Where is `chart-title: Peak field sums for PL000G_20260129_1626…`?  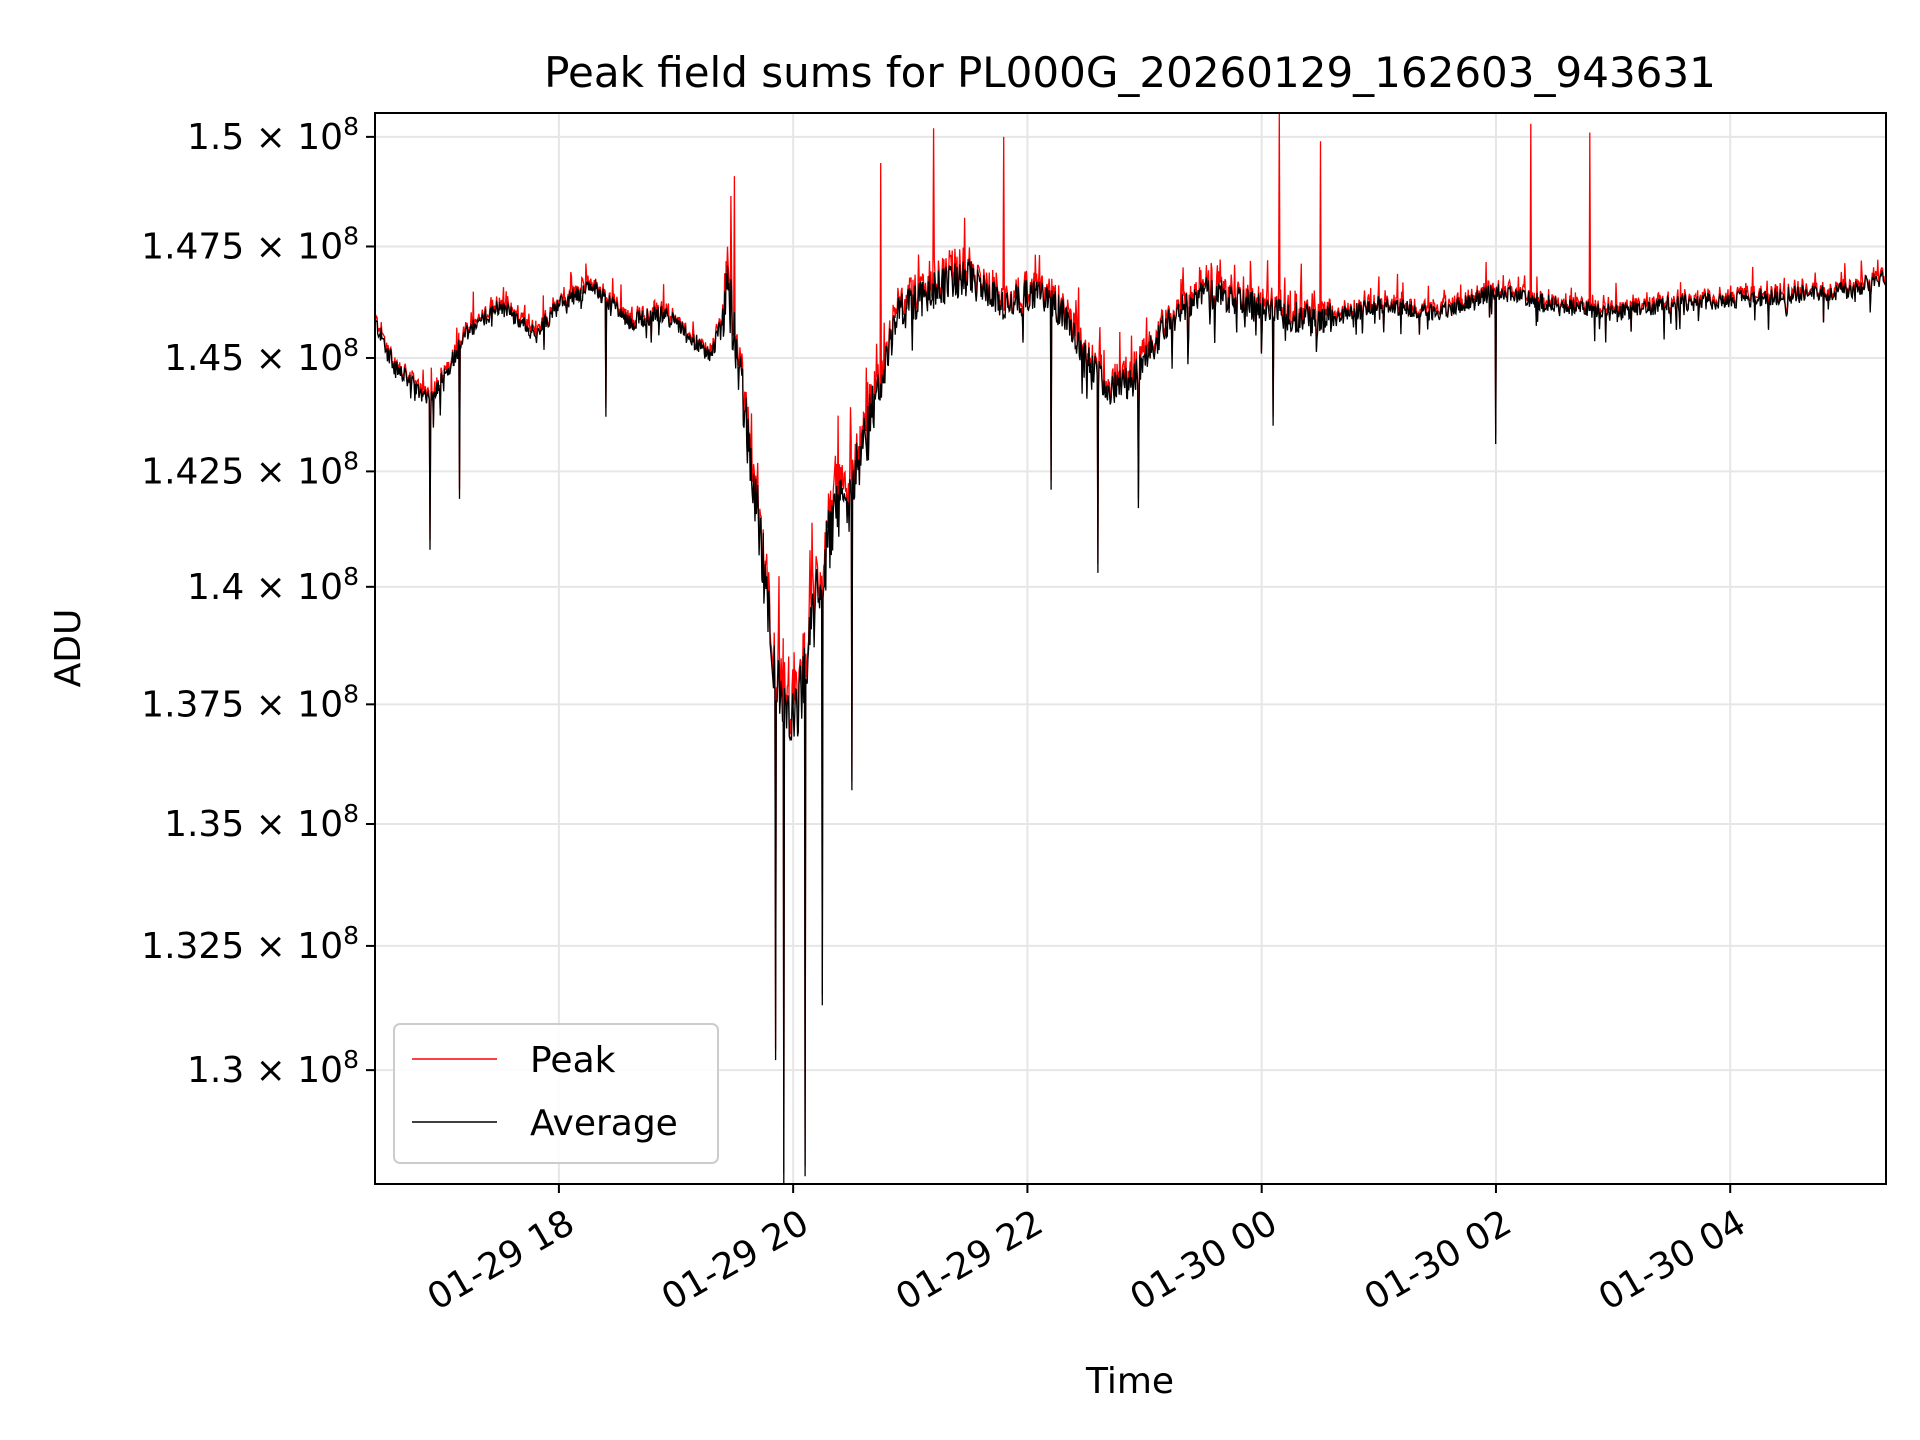 chart-title: Peak field sums for PL000G_20260129_1626… is located at coordinates (1130, 72).